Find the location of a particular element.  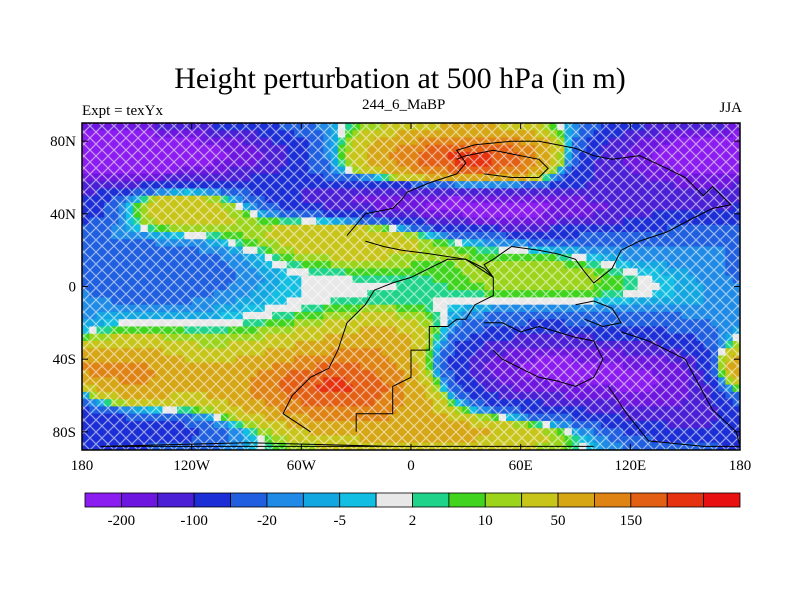

colorbar-label: 150 is located at coordinates (631, 521).